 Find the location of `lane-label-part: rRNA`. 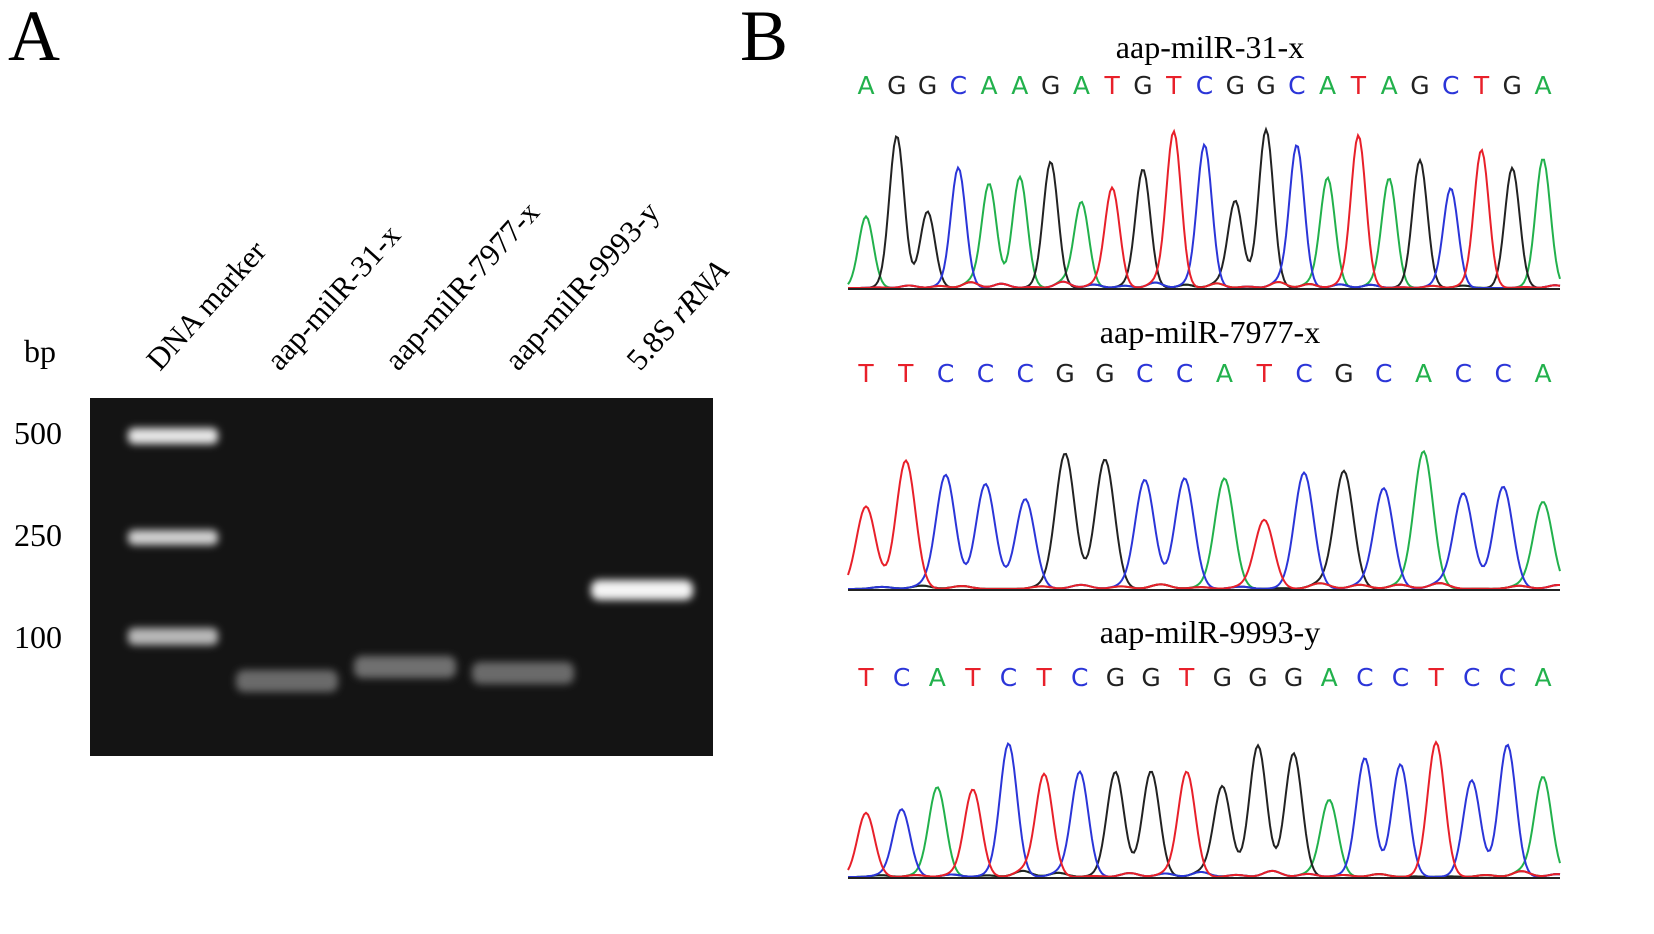

lane-label-part: rRNA is located at coordinates (699, 290).